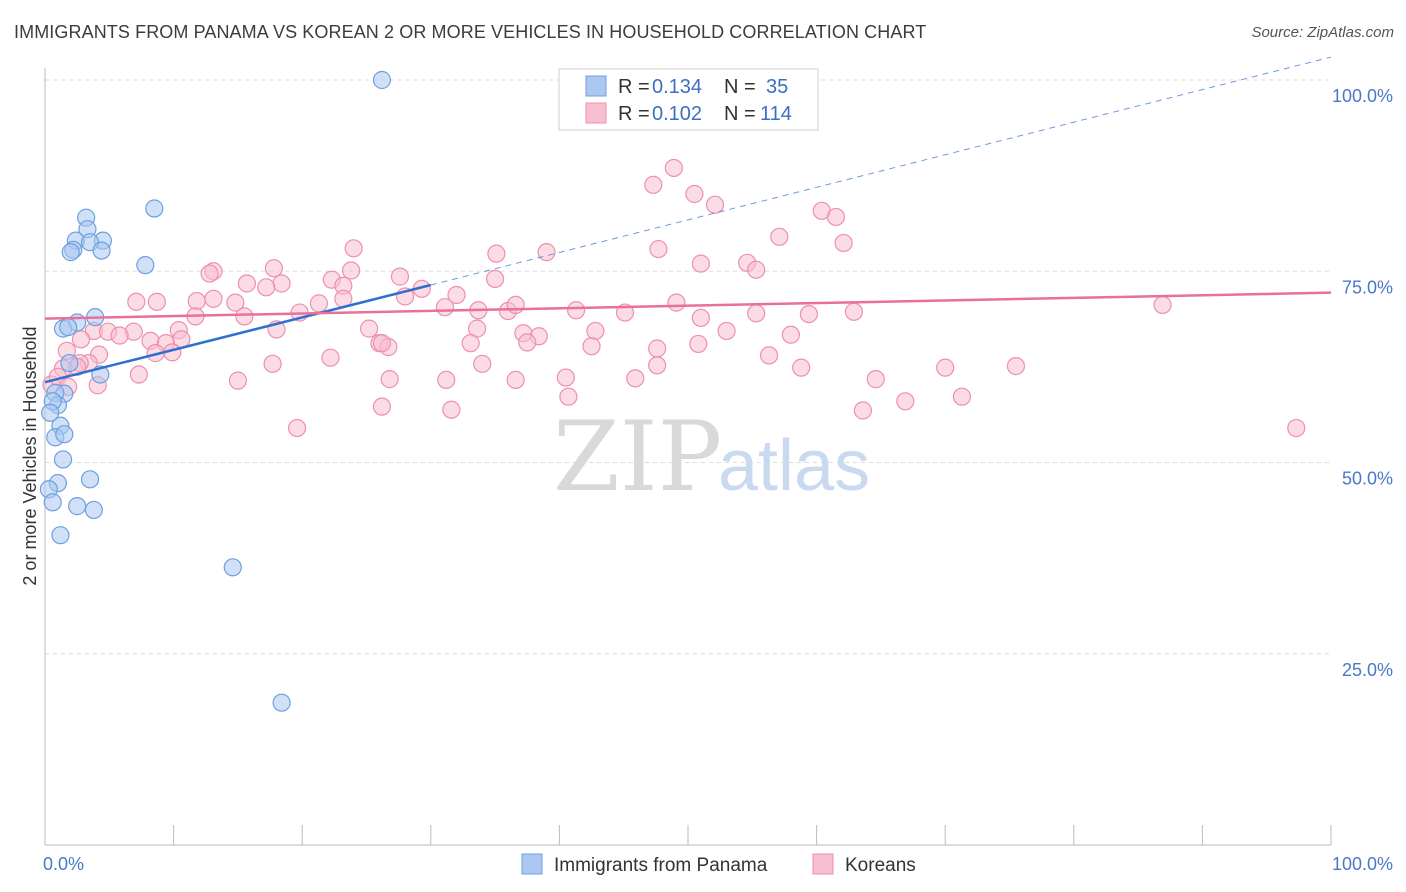 The image size is (1406, 892). Describe the element at coordinates (688, 99) in the screenshot. I see `correlation-legend: R = 0.134 N = 35 R = 0.102 N = 114` at that location.